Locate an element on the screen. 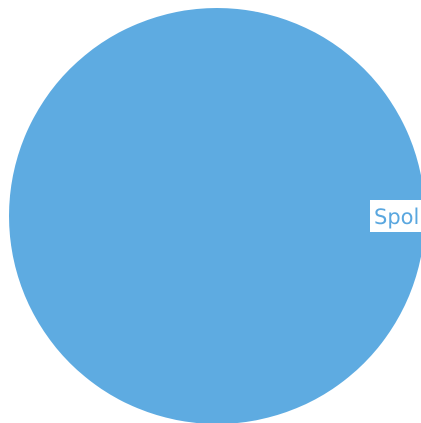 The image size is (421, 423). slice-label-box is located at coordinates (395, 216).